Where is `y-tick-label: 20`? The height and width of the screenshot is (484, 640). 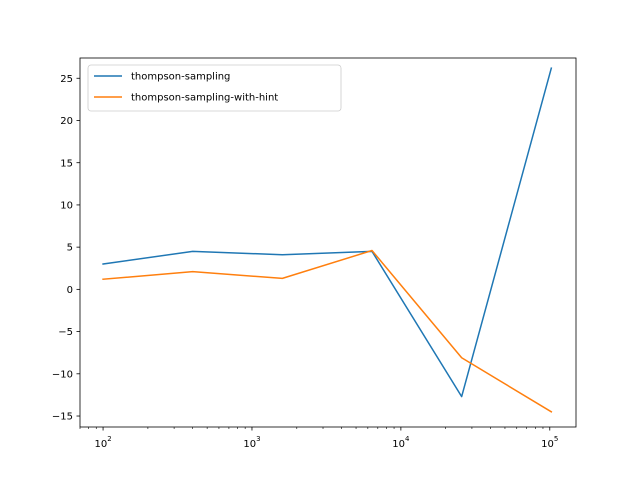
y-tick-label: 20 is located at coordinates (66, 121).